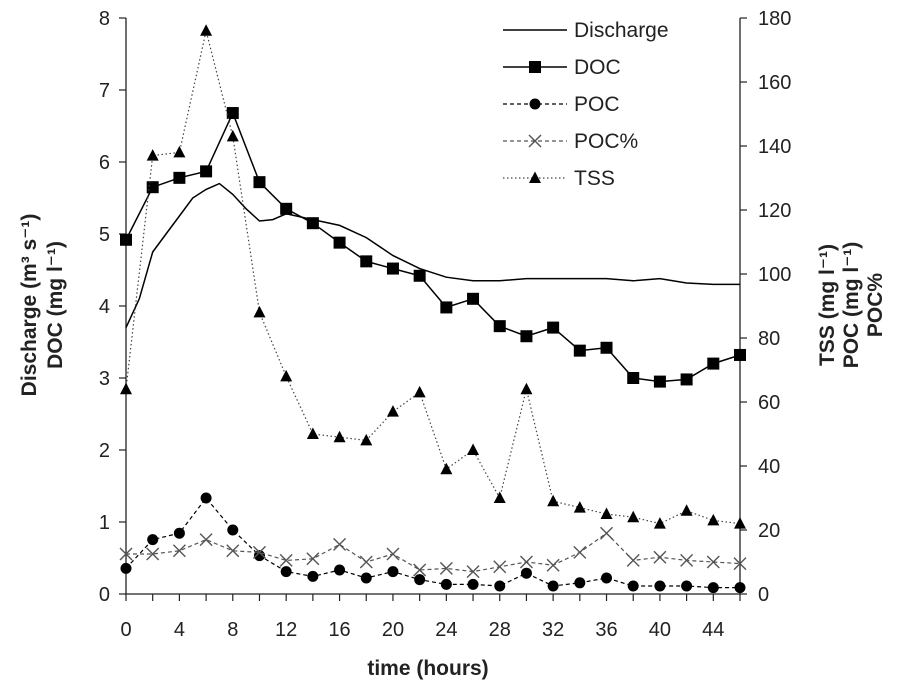 This screenshot has width=904, height=691. Describe the element at coordinates (774, 19) in the screenshot. I see `y-right-tick-label: 180` at that location.